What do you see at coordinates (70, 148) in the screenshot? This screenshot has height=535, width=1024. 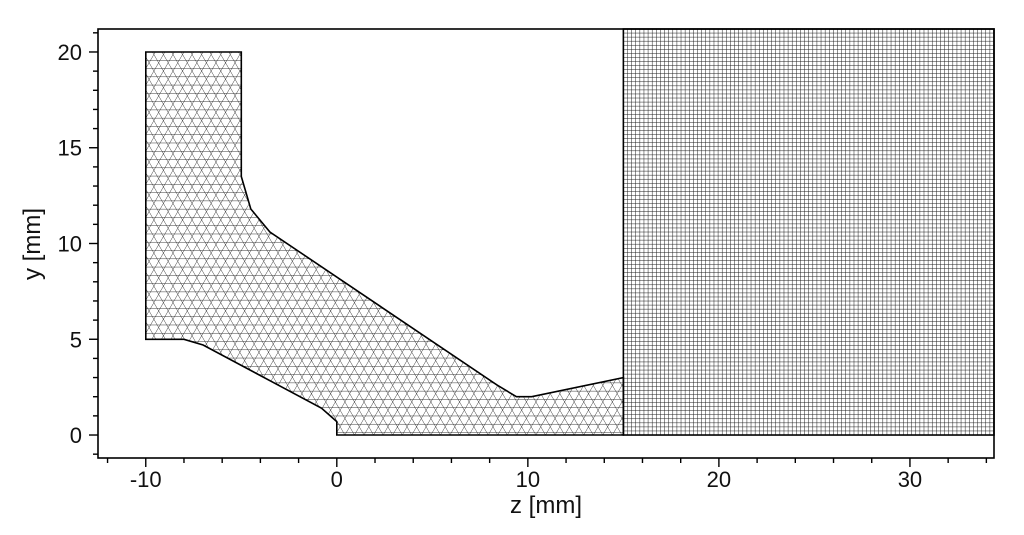 I see `y-tick-label: 15` at bounding box center [70, 148].